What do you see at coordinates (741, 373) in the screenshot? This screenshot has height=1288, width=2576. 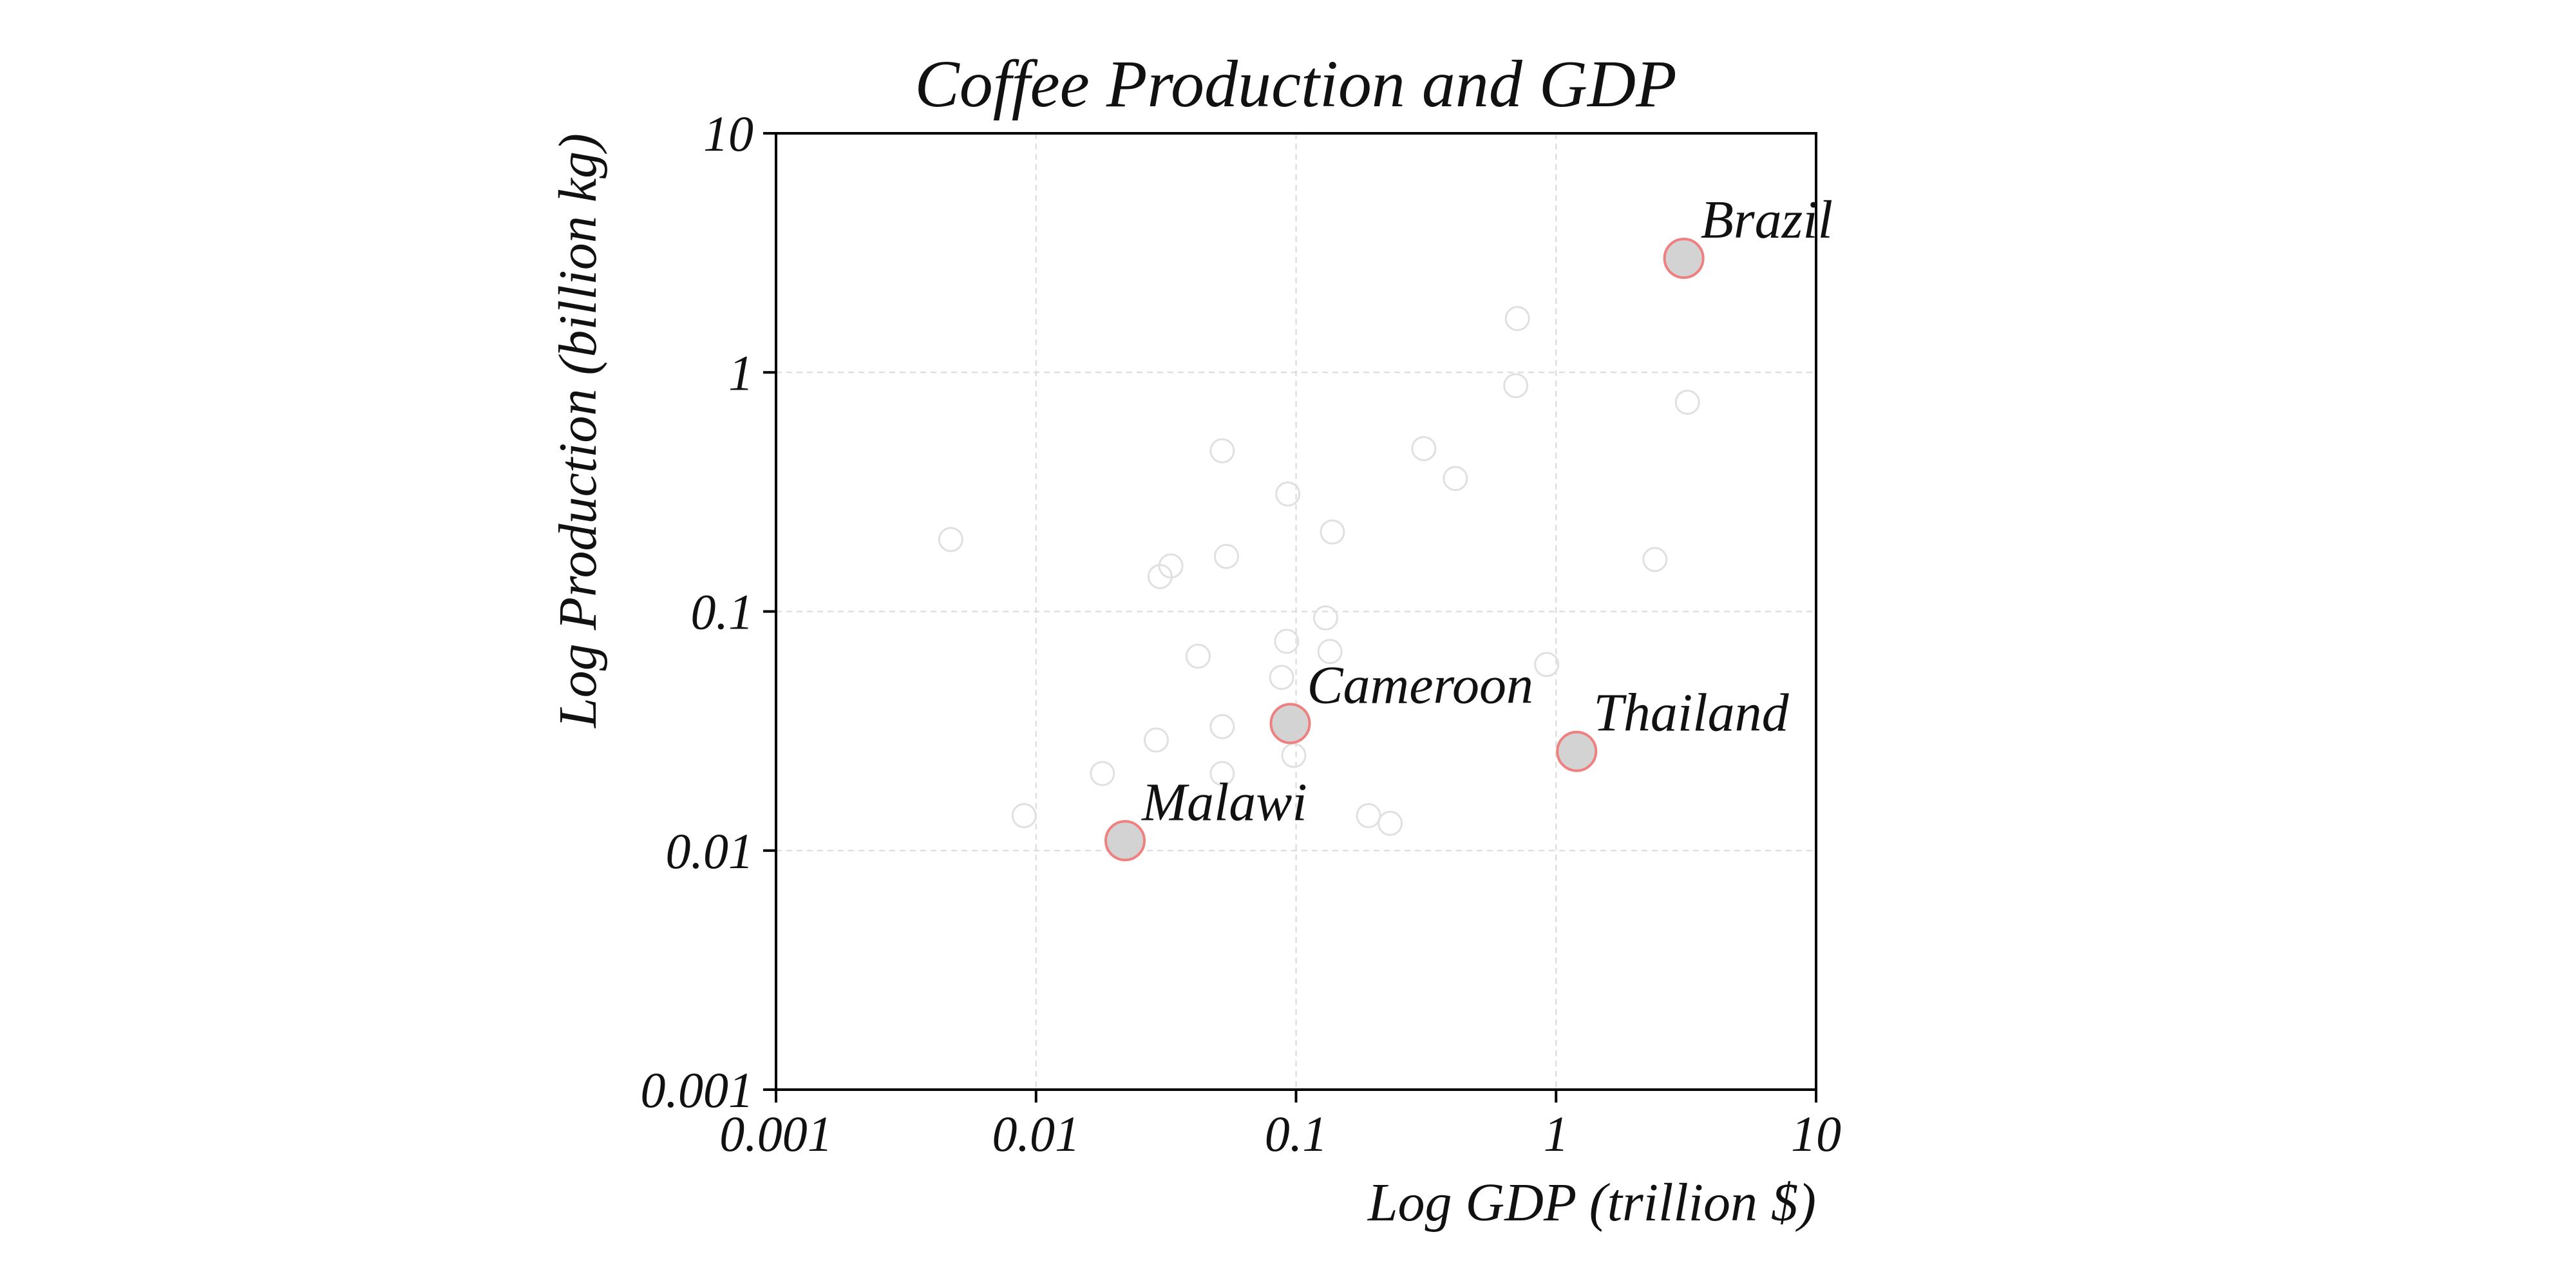 I see `y-tick-label: 1` at bounding box center [741, 373].